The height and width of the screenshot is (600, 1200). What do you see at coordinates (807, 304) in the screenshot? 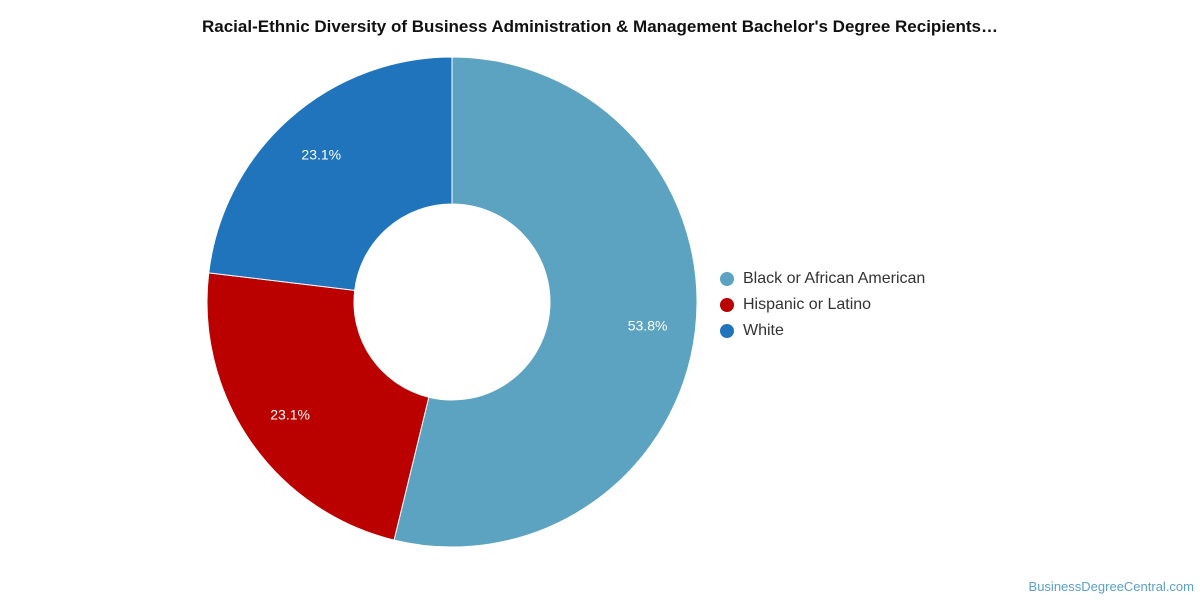
I see `legend-label: Hispanic or Latino` at bounding box center [807, 304].